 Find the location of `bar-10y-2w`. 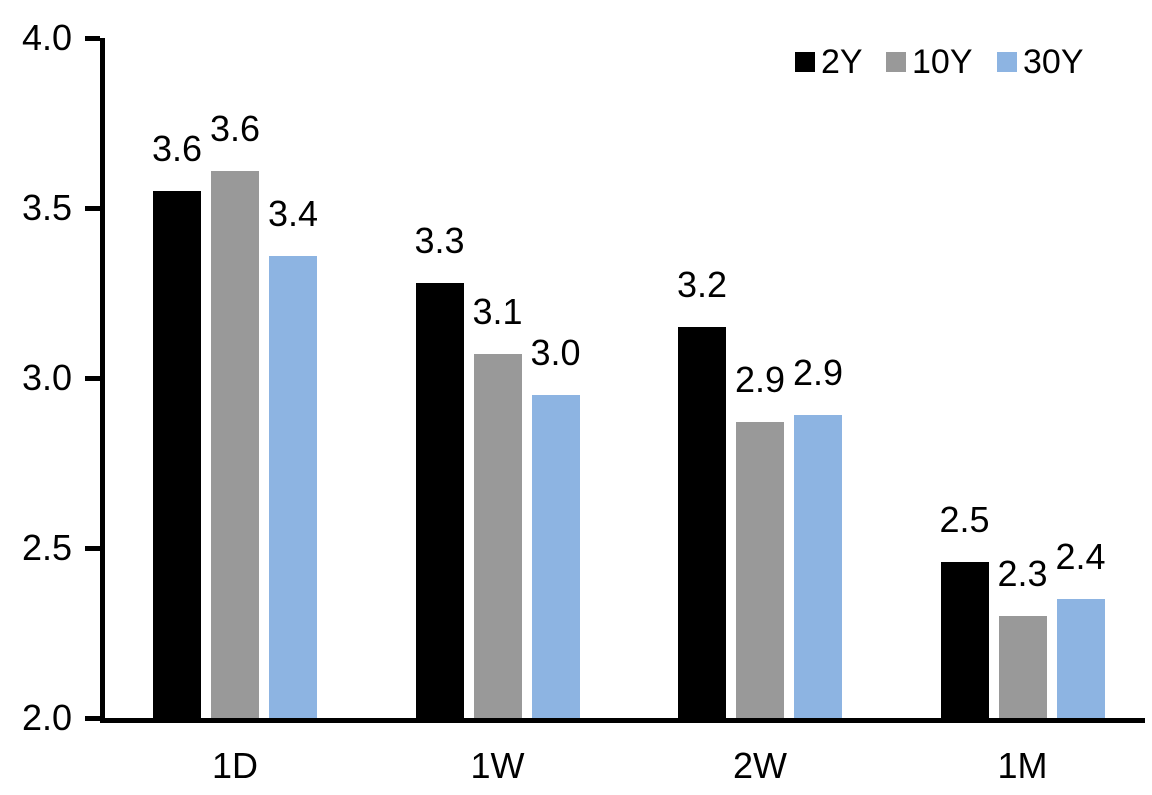

bar-10y-2w is located at coordinates (760, 570).